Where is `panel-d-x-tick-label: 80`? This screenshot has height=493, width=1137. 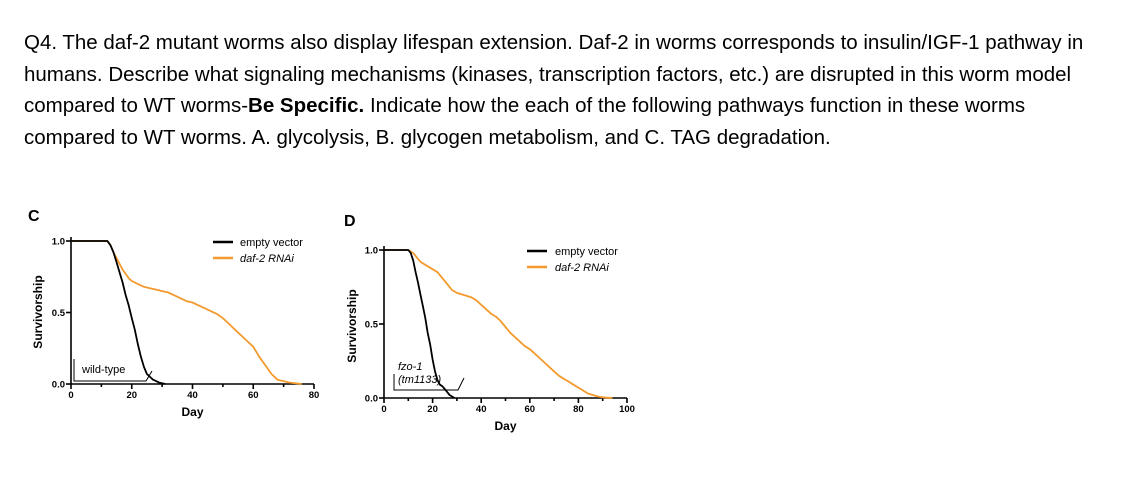
panel-d-x-tick-label: 80 is located at coordinates (578, 409).